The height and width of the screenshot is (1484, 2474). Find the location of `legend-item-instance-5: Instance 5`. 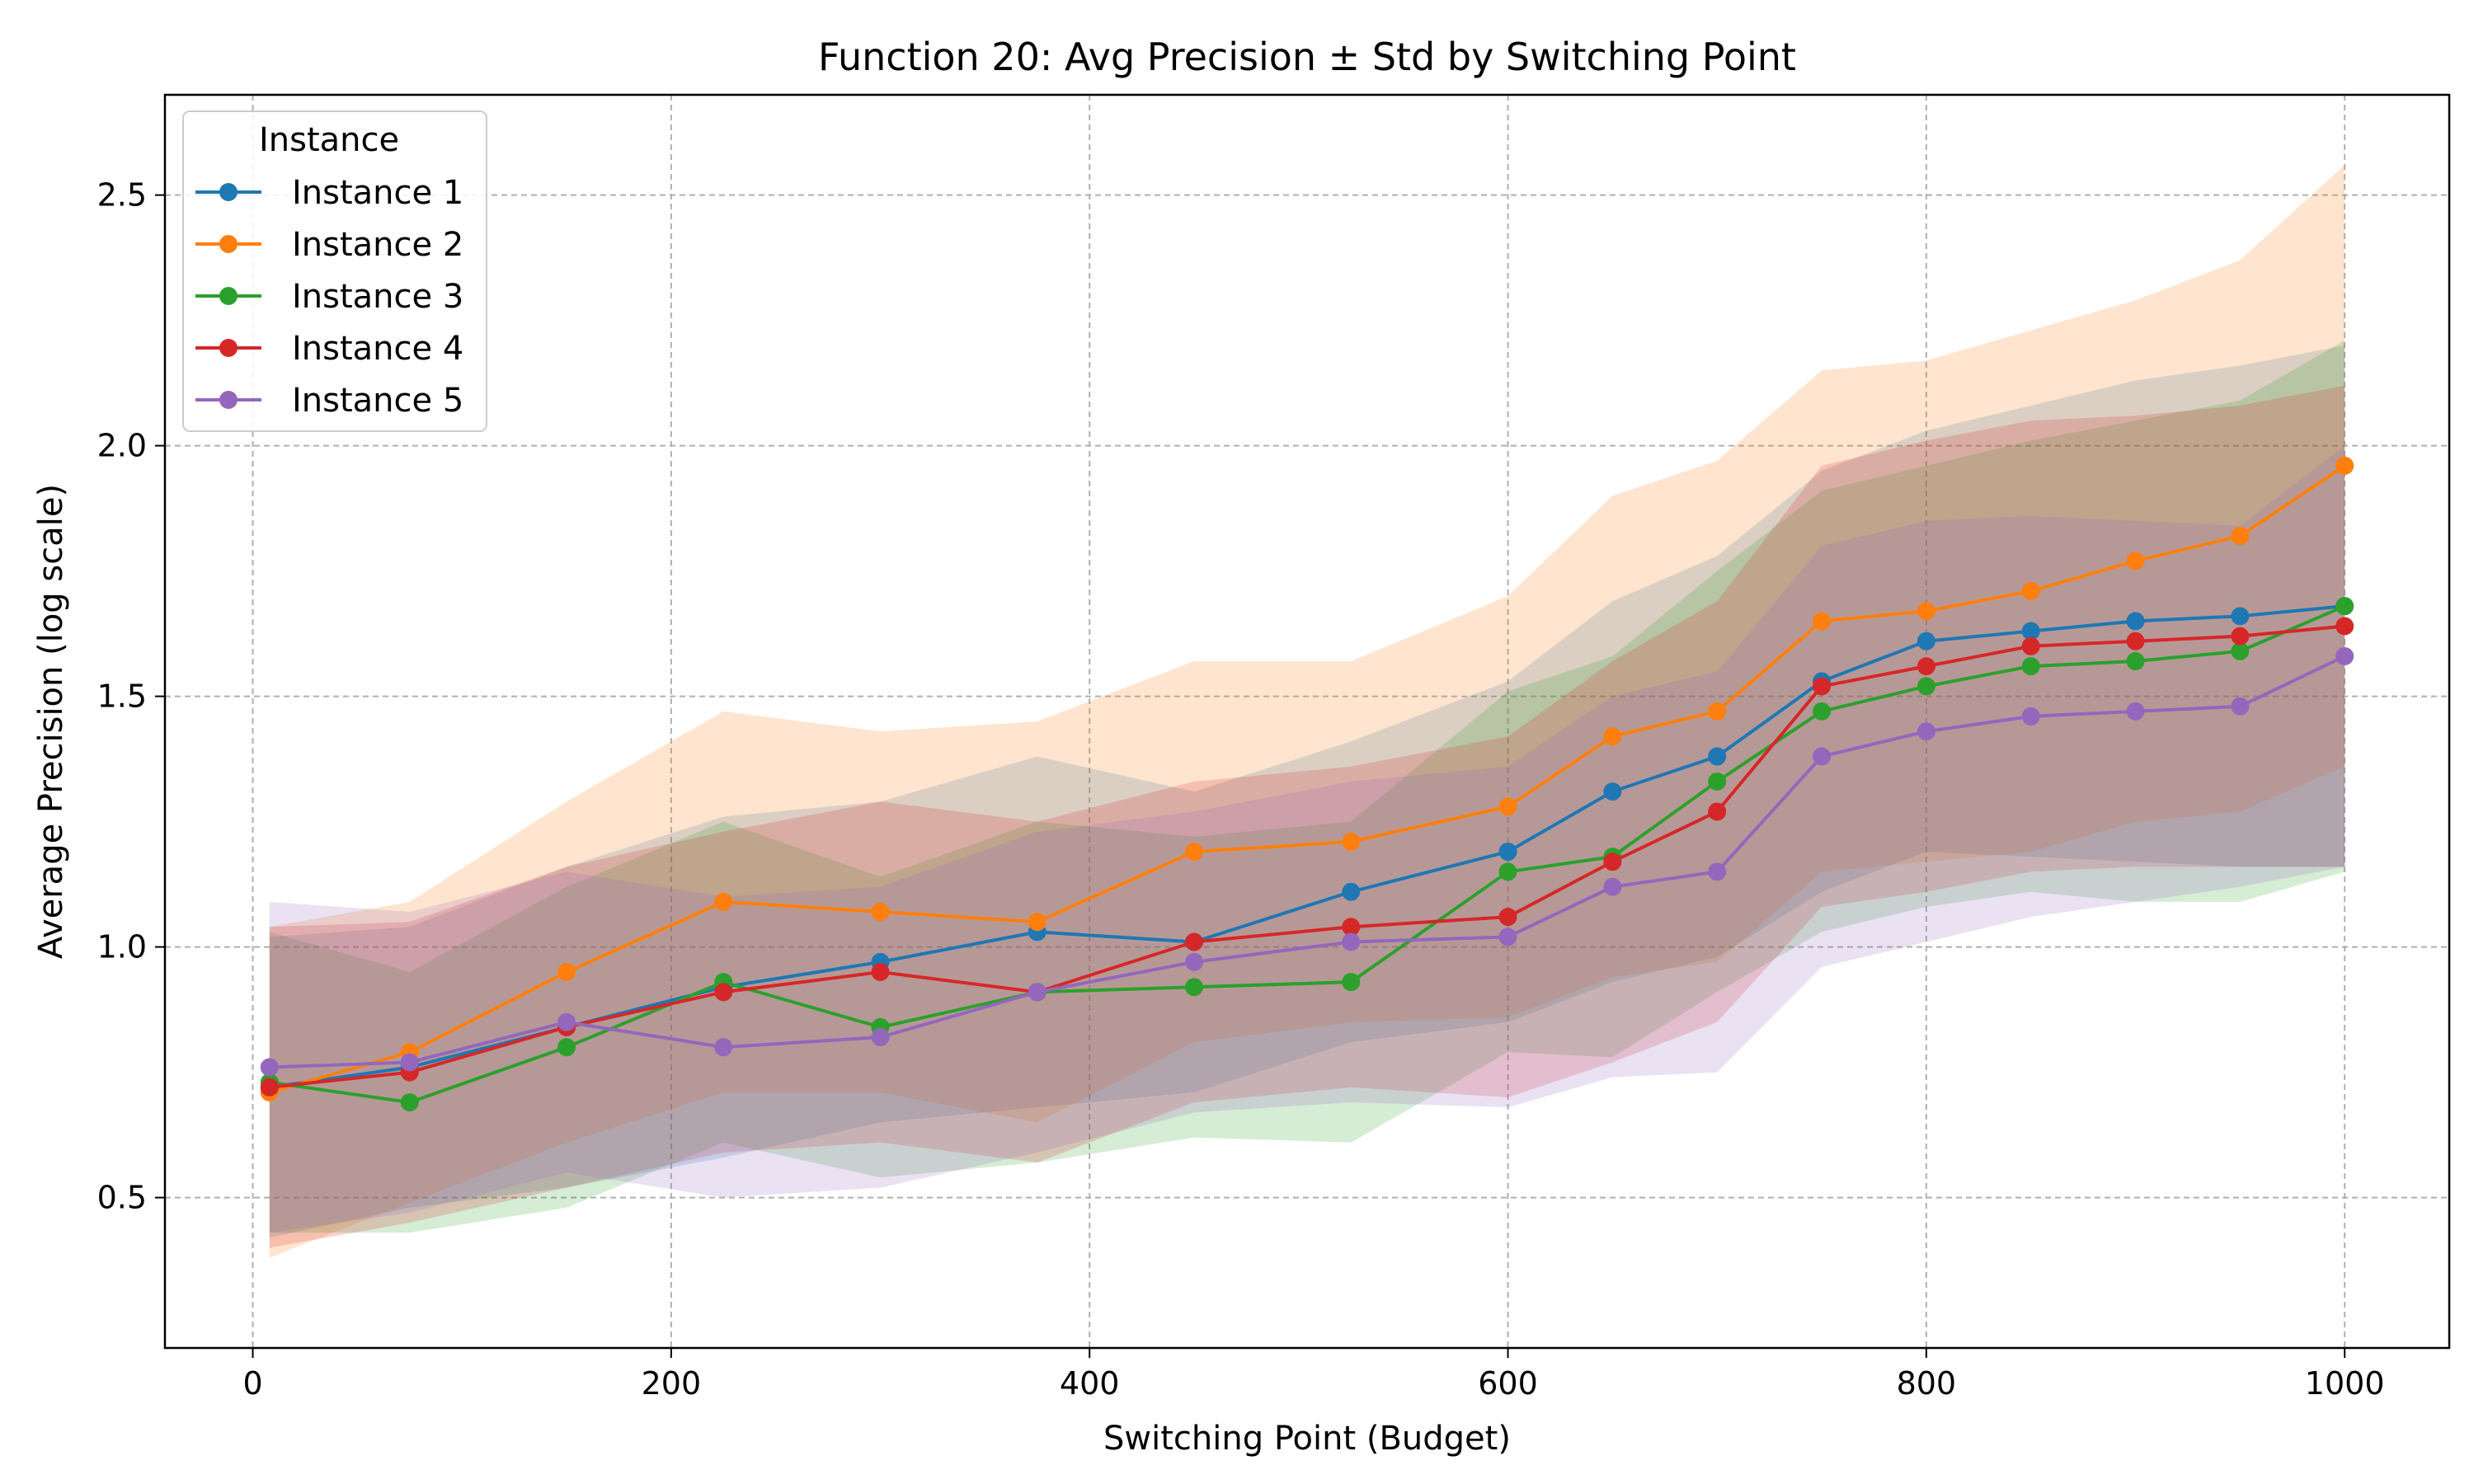

legend-item-instance-5: Instance 5 is located at coordinates (329, 401).